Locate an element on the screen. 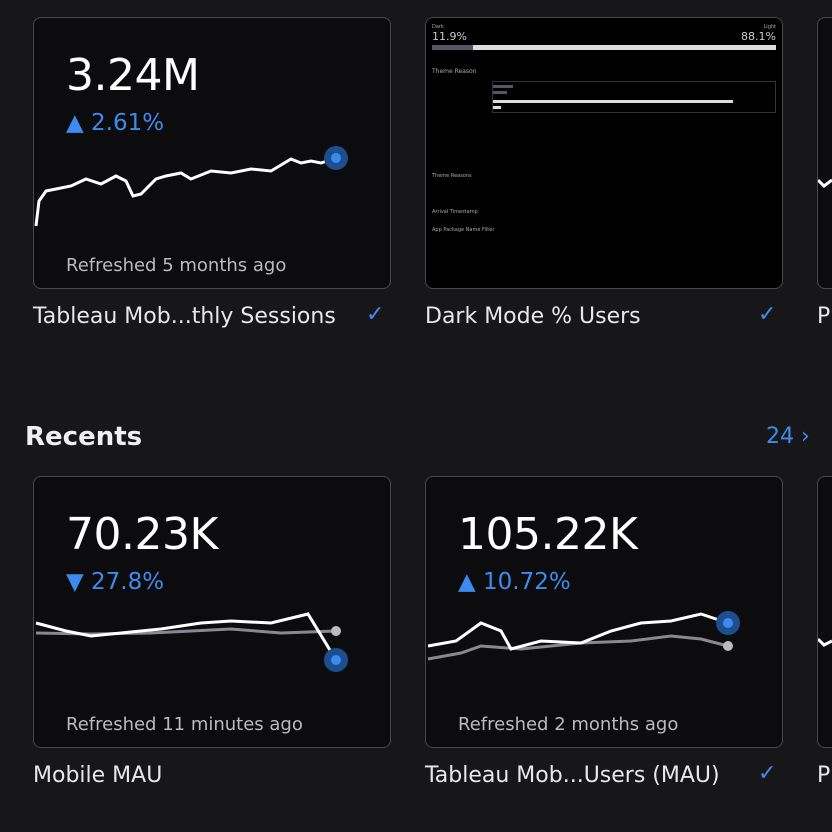 The image size is (832, 832). metric-delta: ▲ 2.61% is located at coordinates (115, 123).